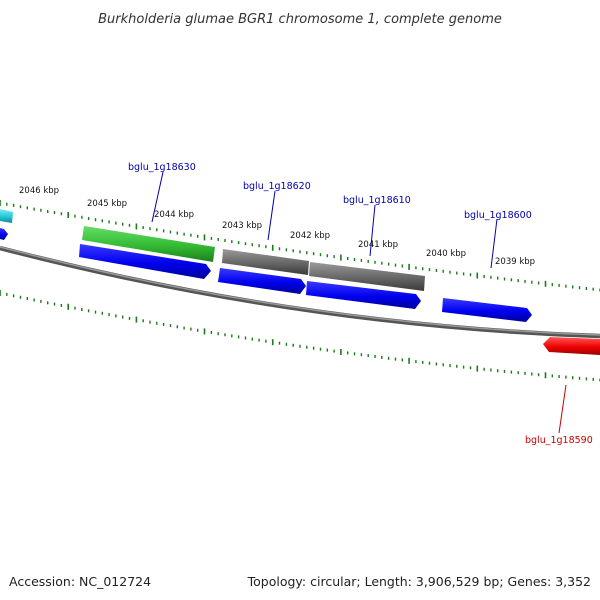 The image size is (600, 600). I want to click on kbp-label: 2040 kbp, so click(446, 254).